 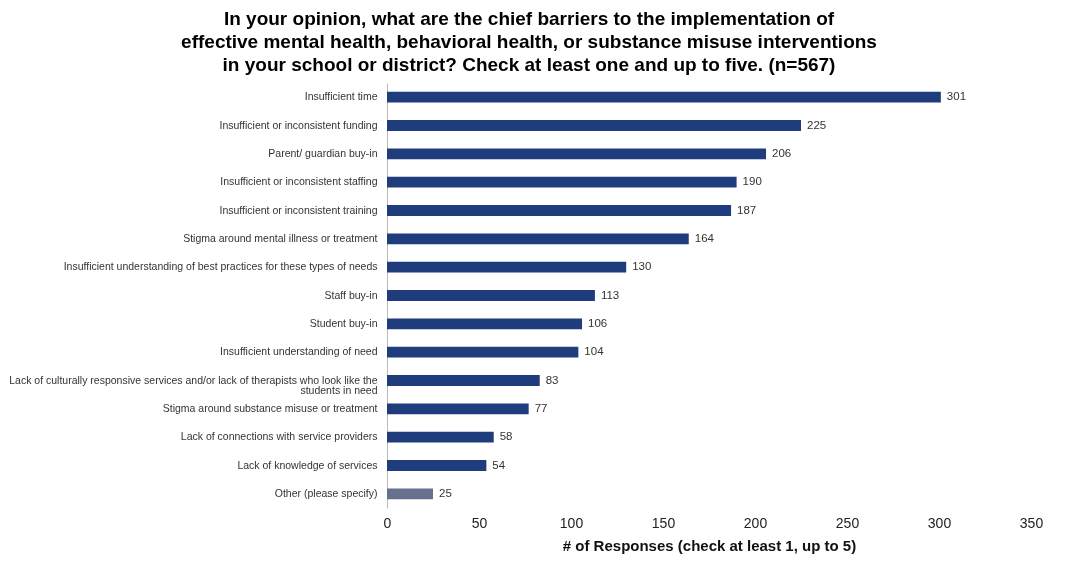 What do you see at coordinates (755, 522) in the screenshot?
I see `x-tick-label: 200` at bounding box center [755, 522].